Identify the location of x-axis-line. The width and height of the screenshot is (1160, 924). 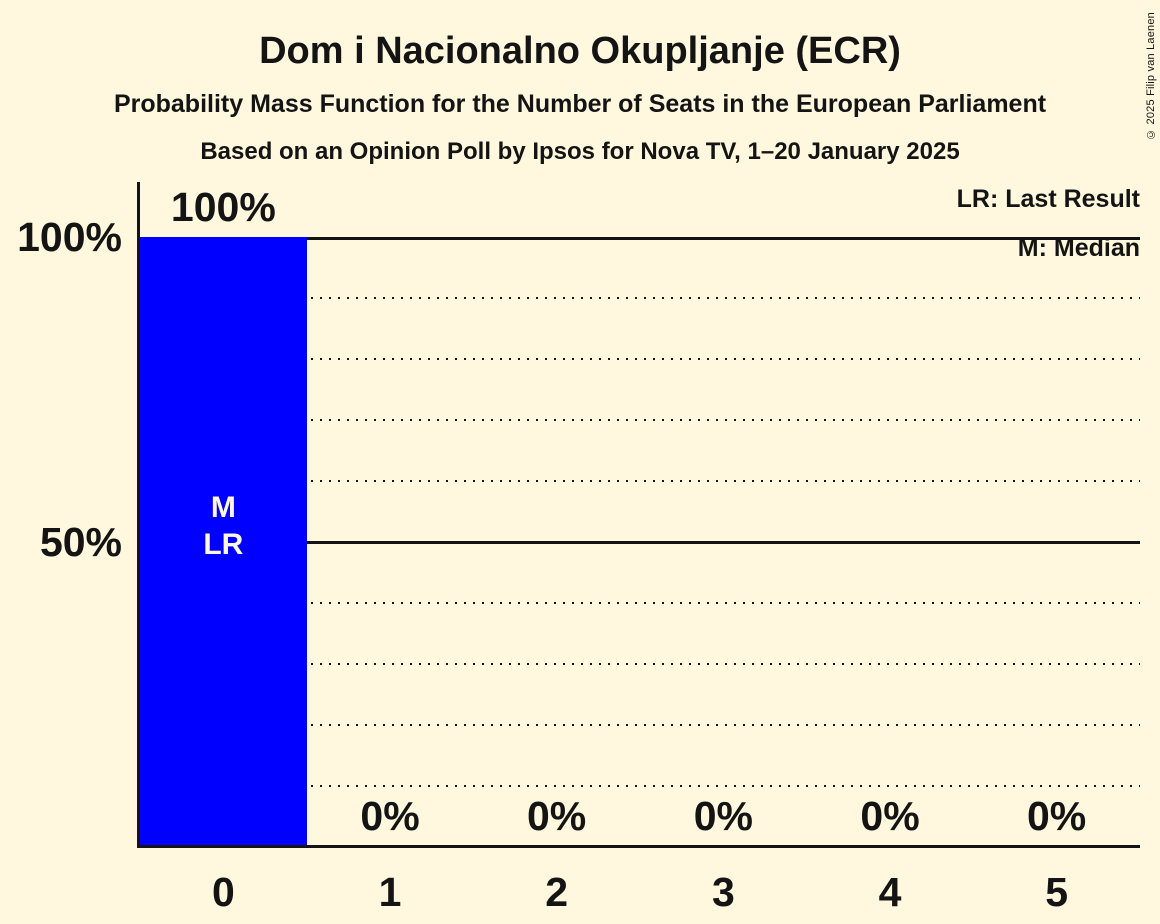
(638, 846).